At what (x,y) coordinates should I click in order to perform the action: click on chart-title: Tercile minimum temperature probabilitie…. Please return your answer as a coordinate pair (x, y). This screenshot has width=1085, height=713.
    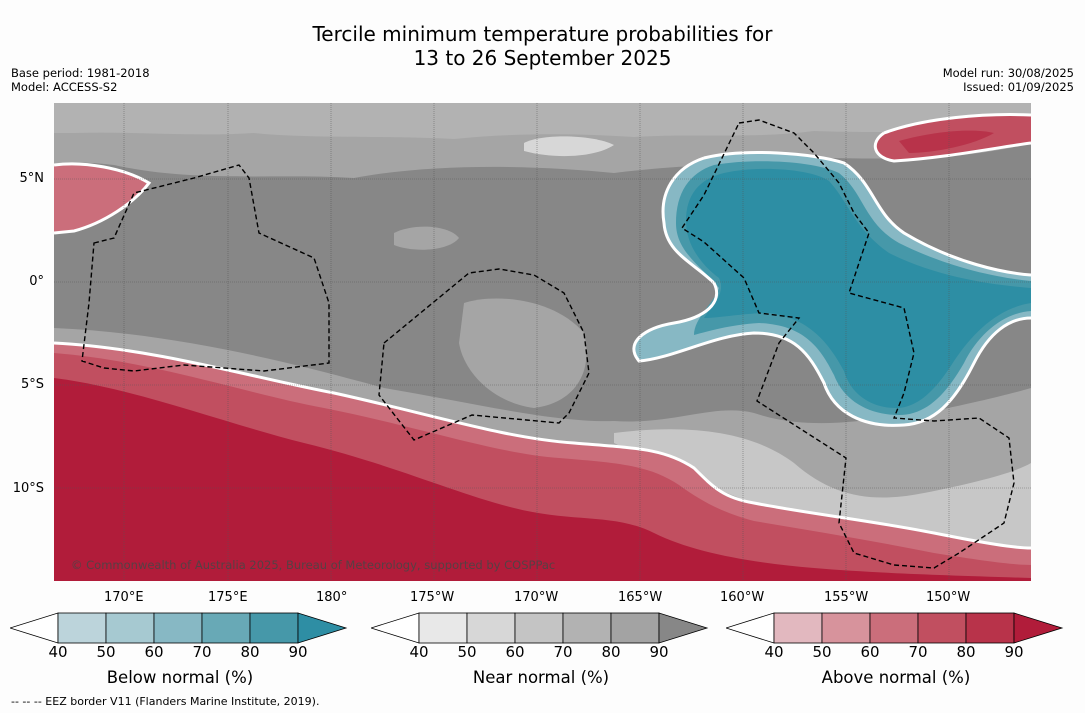
    Looking at the image, I should click on (542, 46).